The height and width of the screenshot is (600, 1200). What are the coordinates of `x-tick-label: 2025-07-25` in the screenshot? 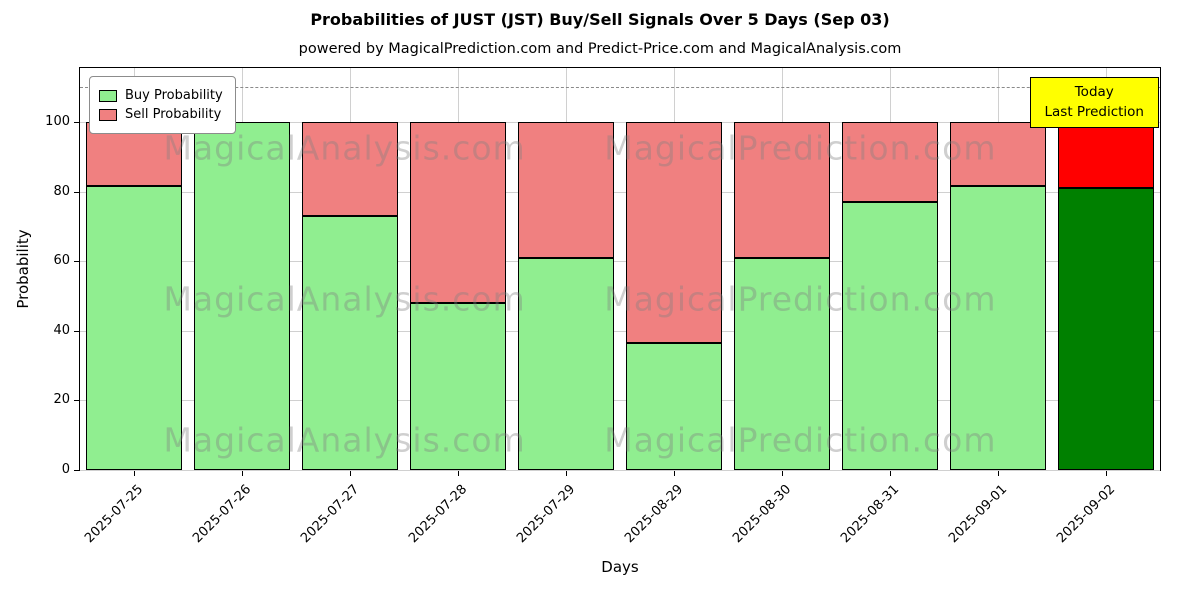 It's located at (114, 514).